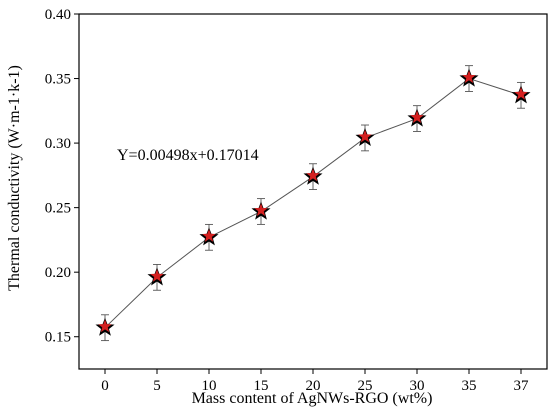  What do you see at coordinates (105, 386) in the screenshot?
I see `x-tick-label: 0` at bounding box center [105, 386].